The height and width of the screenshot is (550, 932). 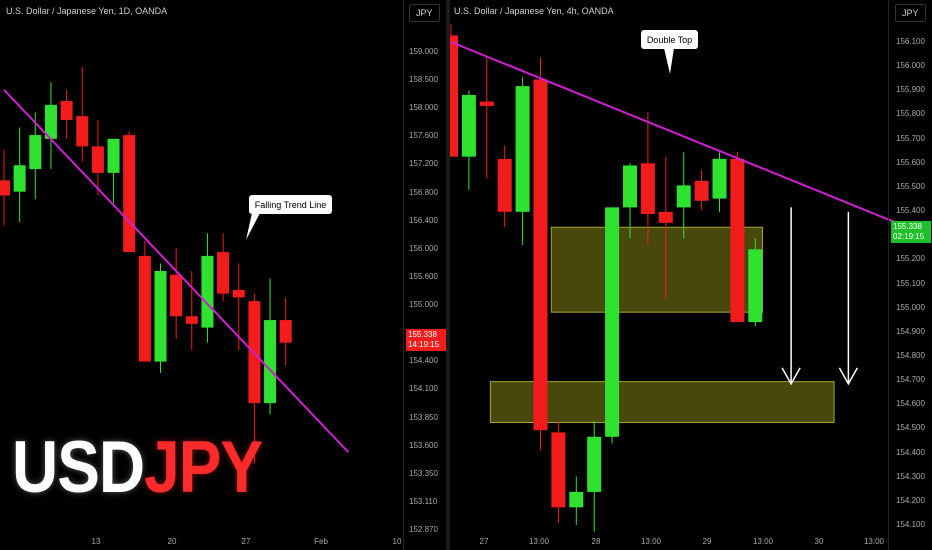 What do you see at coordinates (423, 305) in the screenshot?
I see `price-tick: 155.000` at bounding box center [423, 305].